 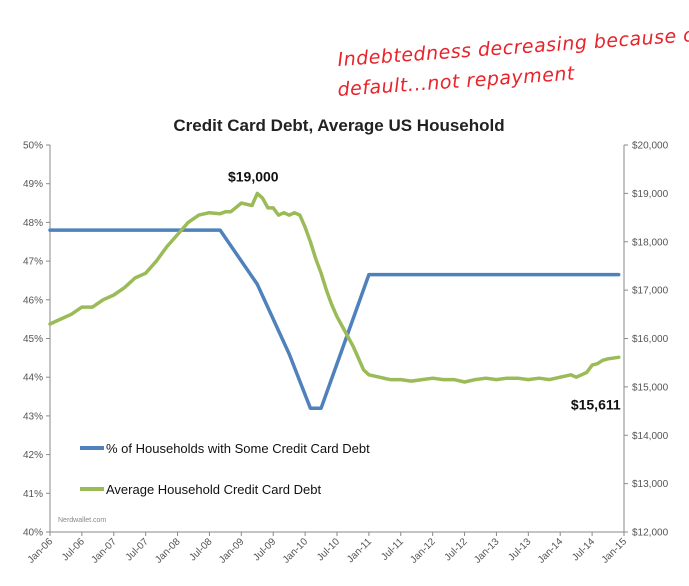 I want to click on x-tick-label: Jul-11, so click(x=392, y=549).